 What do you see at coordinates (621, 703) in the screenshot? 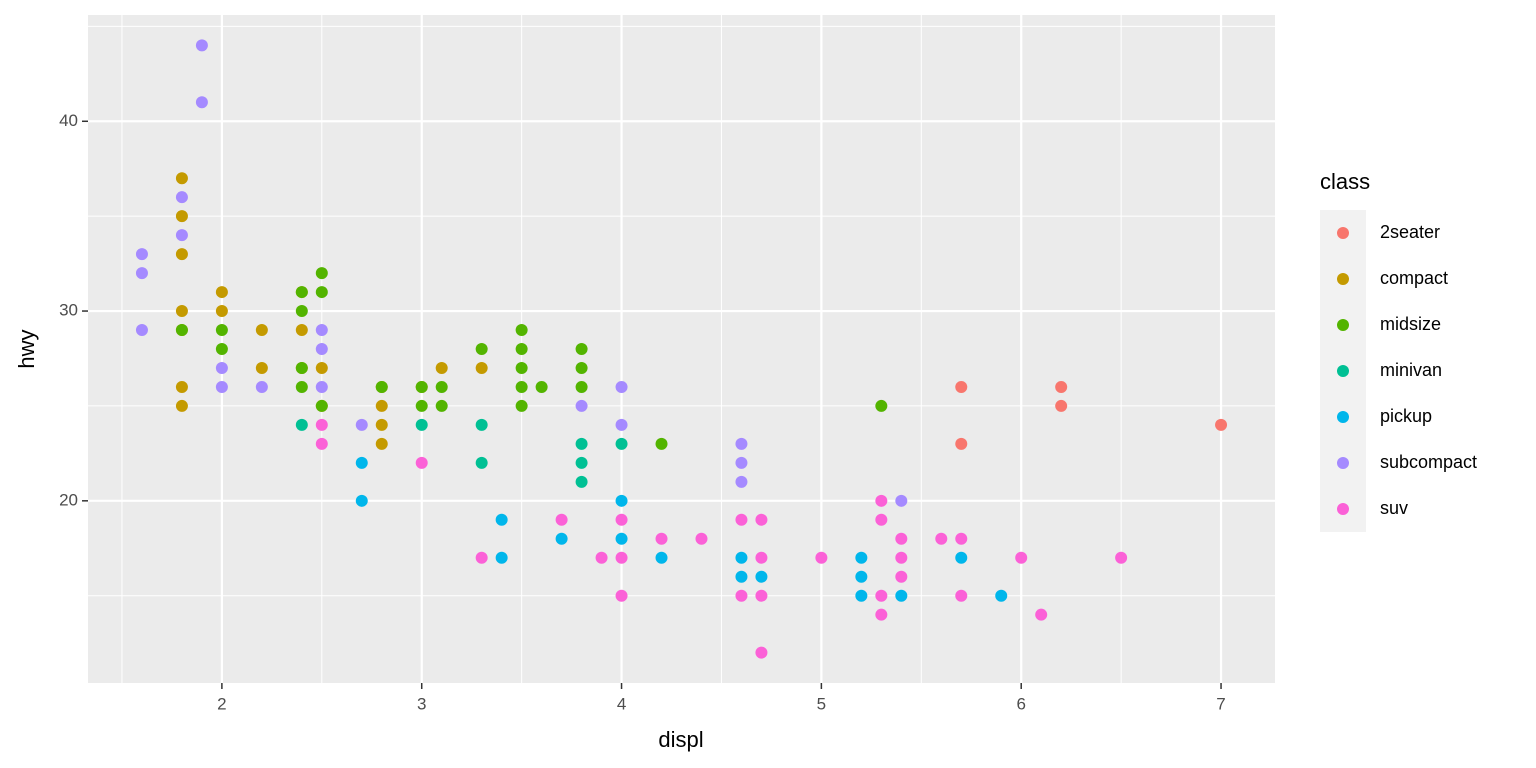
I see `x-tick-label: 4` at bounding box center [621, 703].